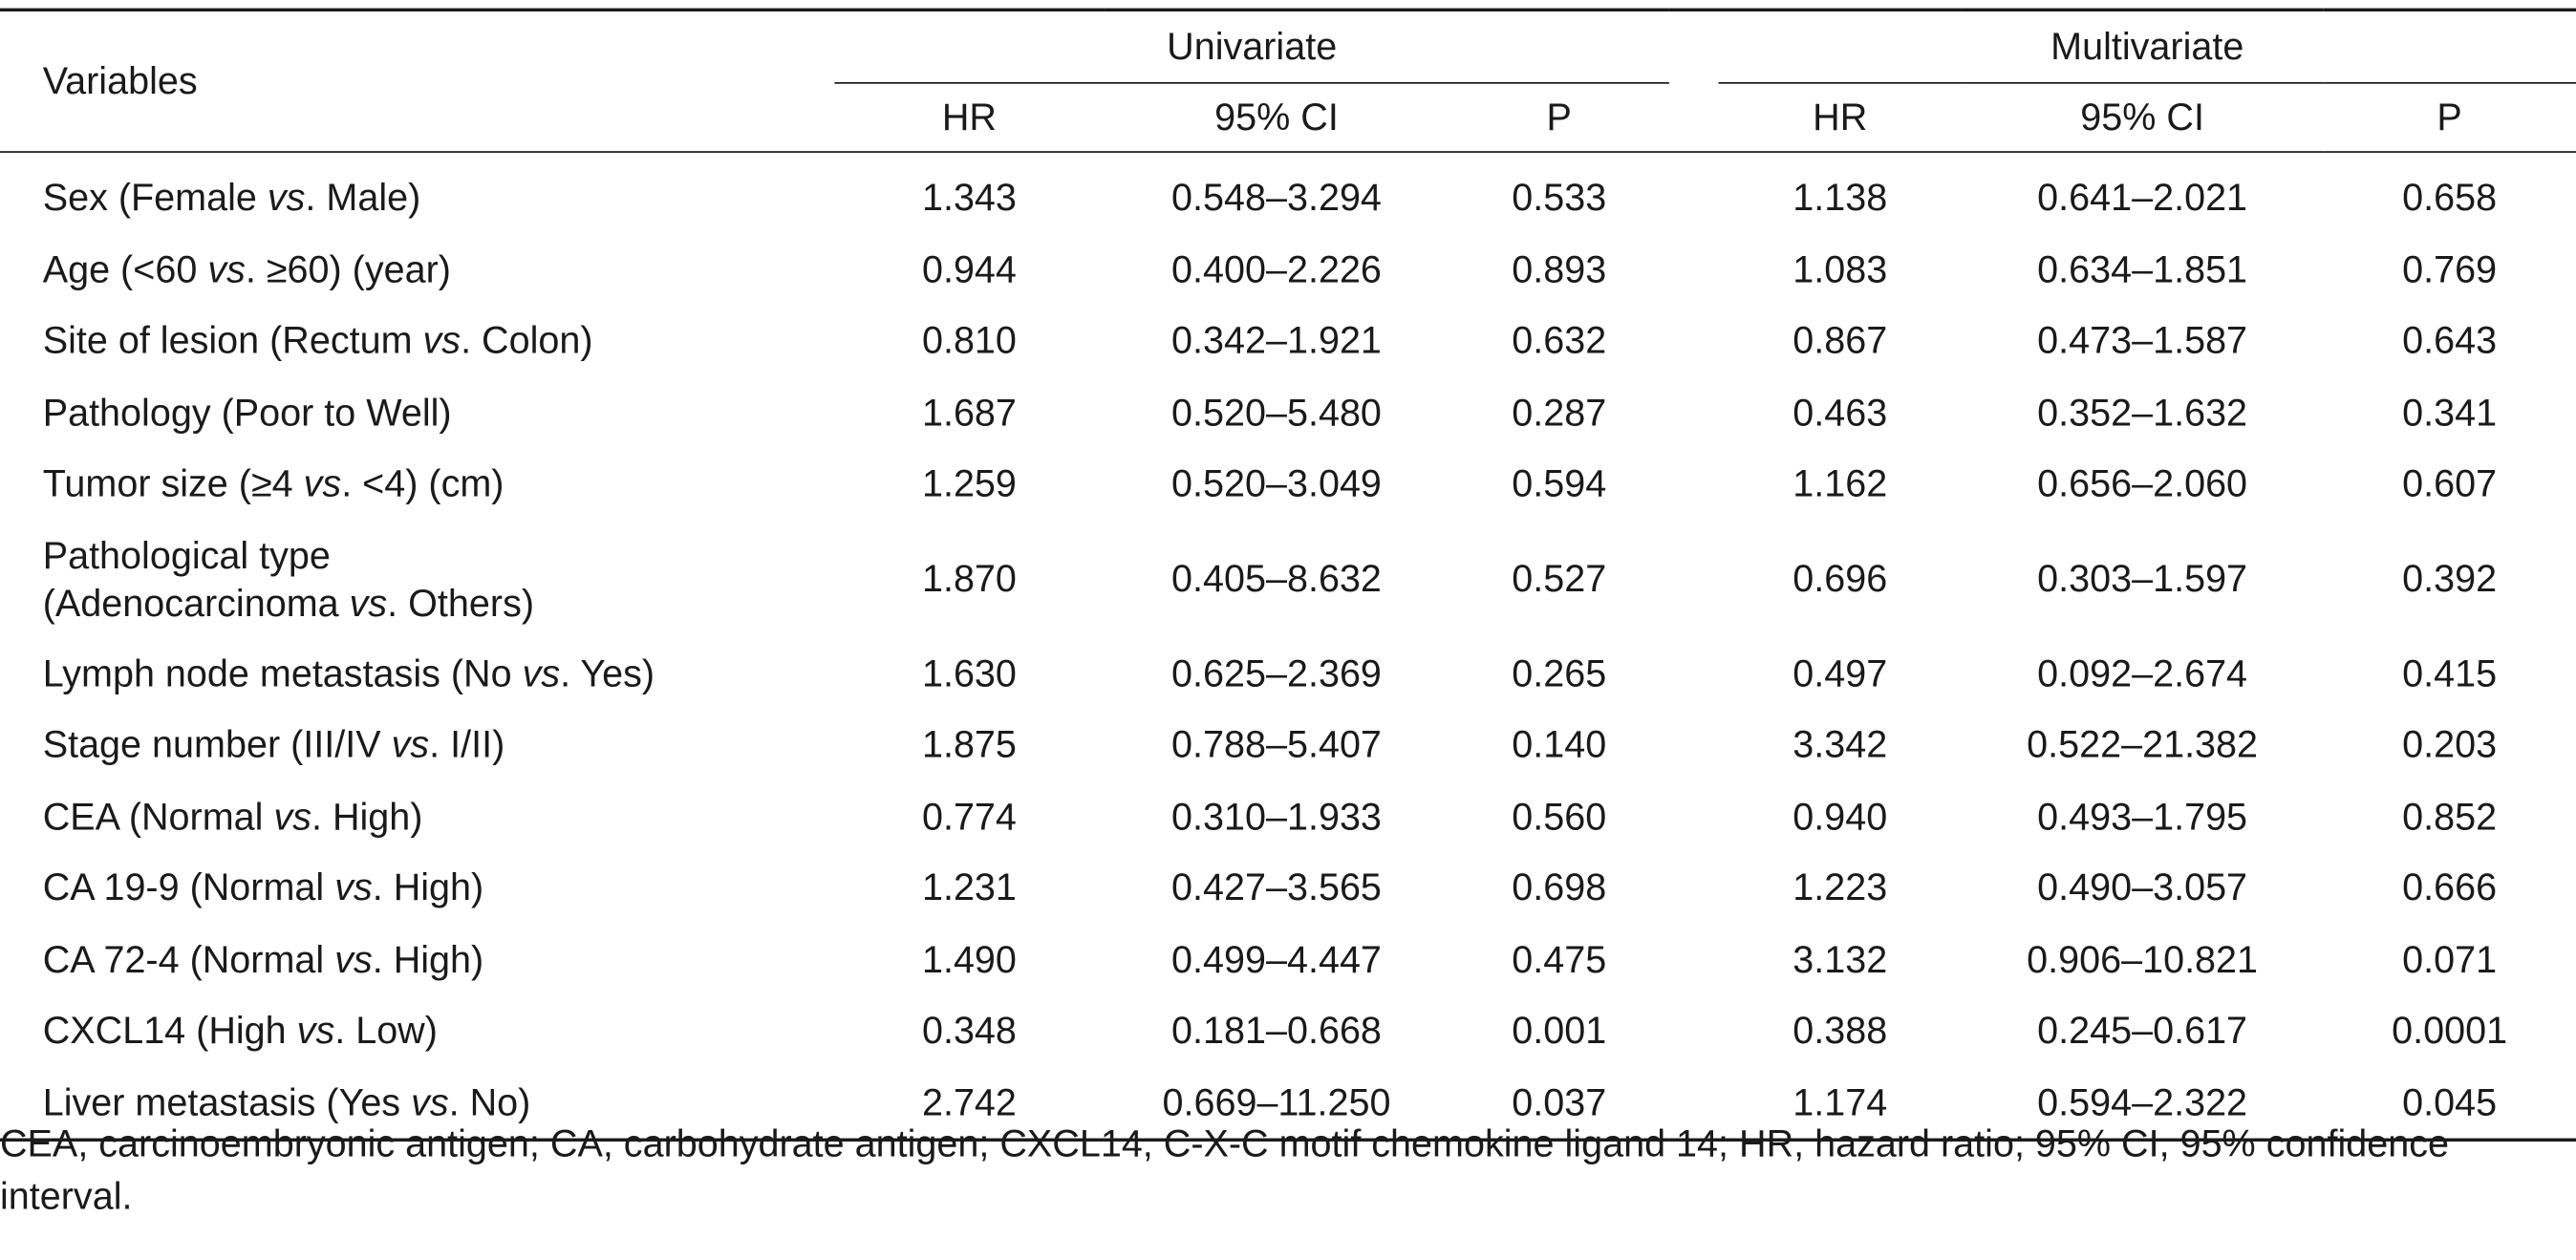  What do you see at coordinates (1840, 578) in the screenshot?
I see `multivariate-hr-cell: 0.696` at bounding box center [1840, 578].